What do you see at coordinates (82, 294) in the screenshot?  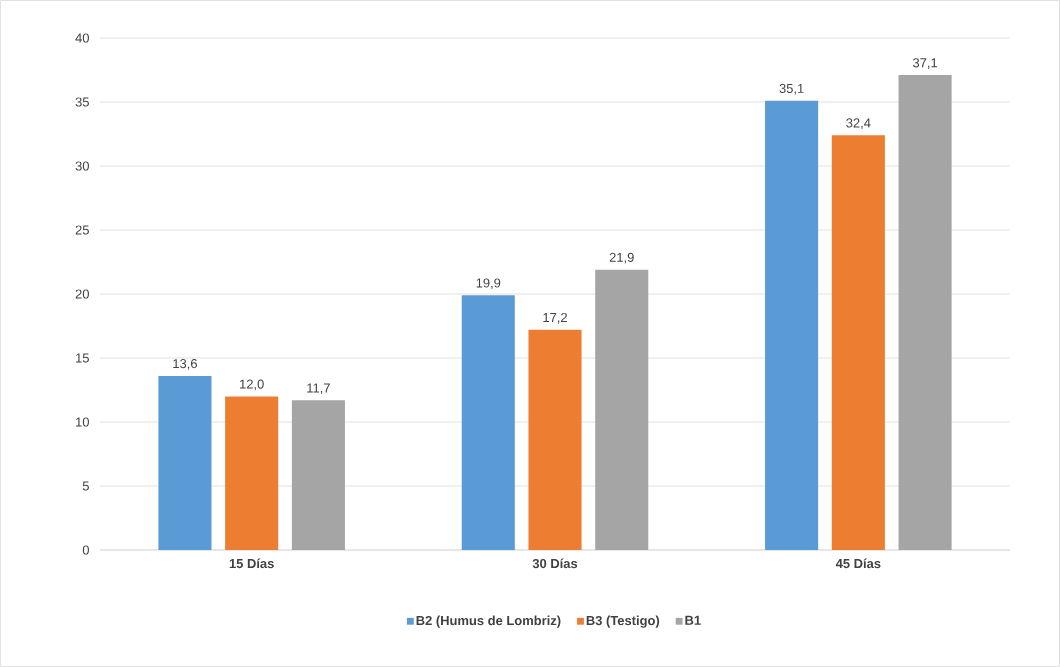 I see `y-tick-label: 20` at bounding box center [82, 294].